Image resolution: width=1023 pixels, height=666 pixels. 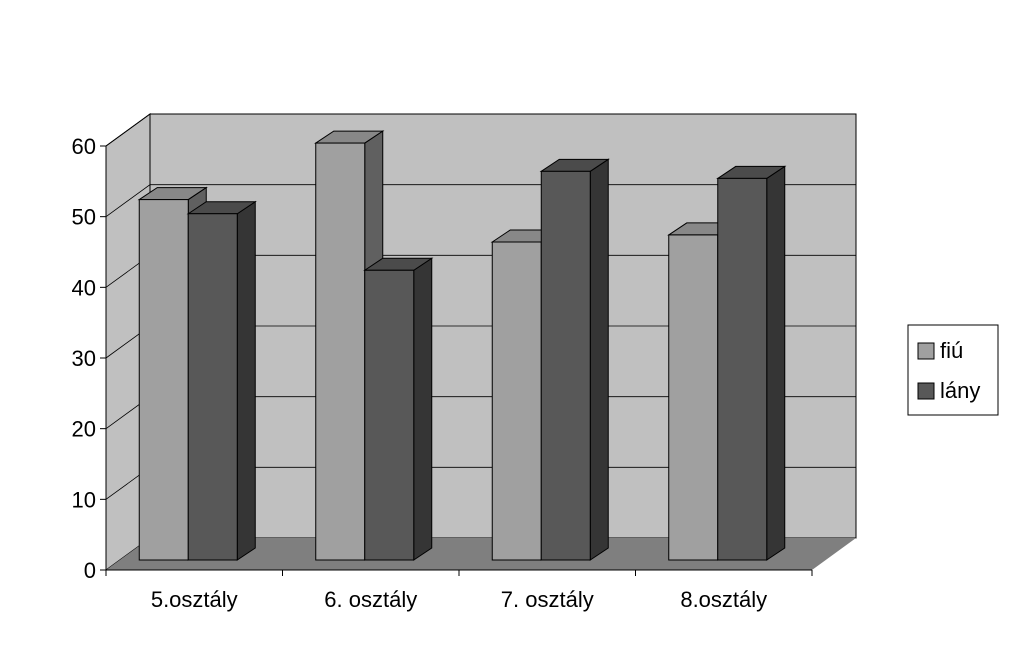 I want to click on legend-box, so click(x=953, y=370).